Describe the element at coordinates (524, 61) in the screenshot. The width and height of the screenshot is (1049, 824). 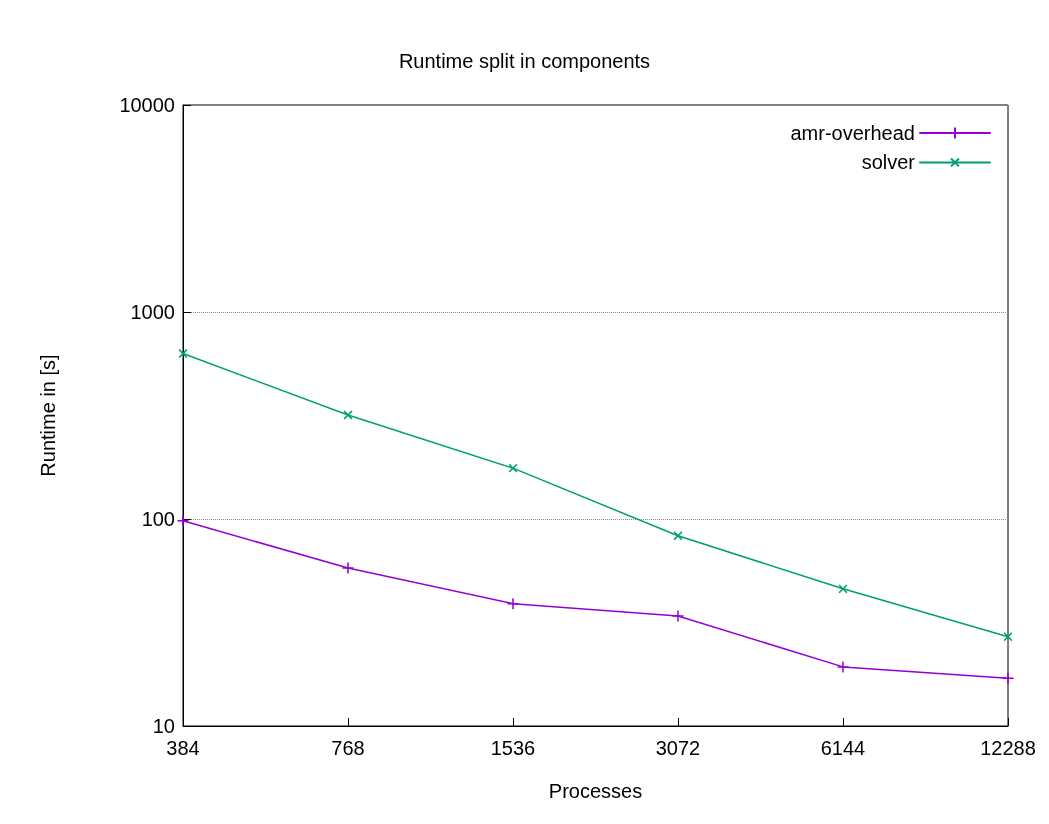
I see `chart-title: Runtime split in components` at that location.